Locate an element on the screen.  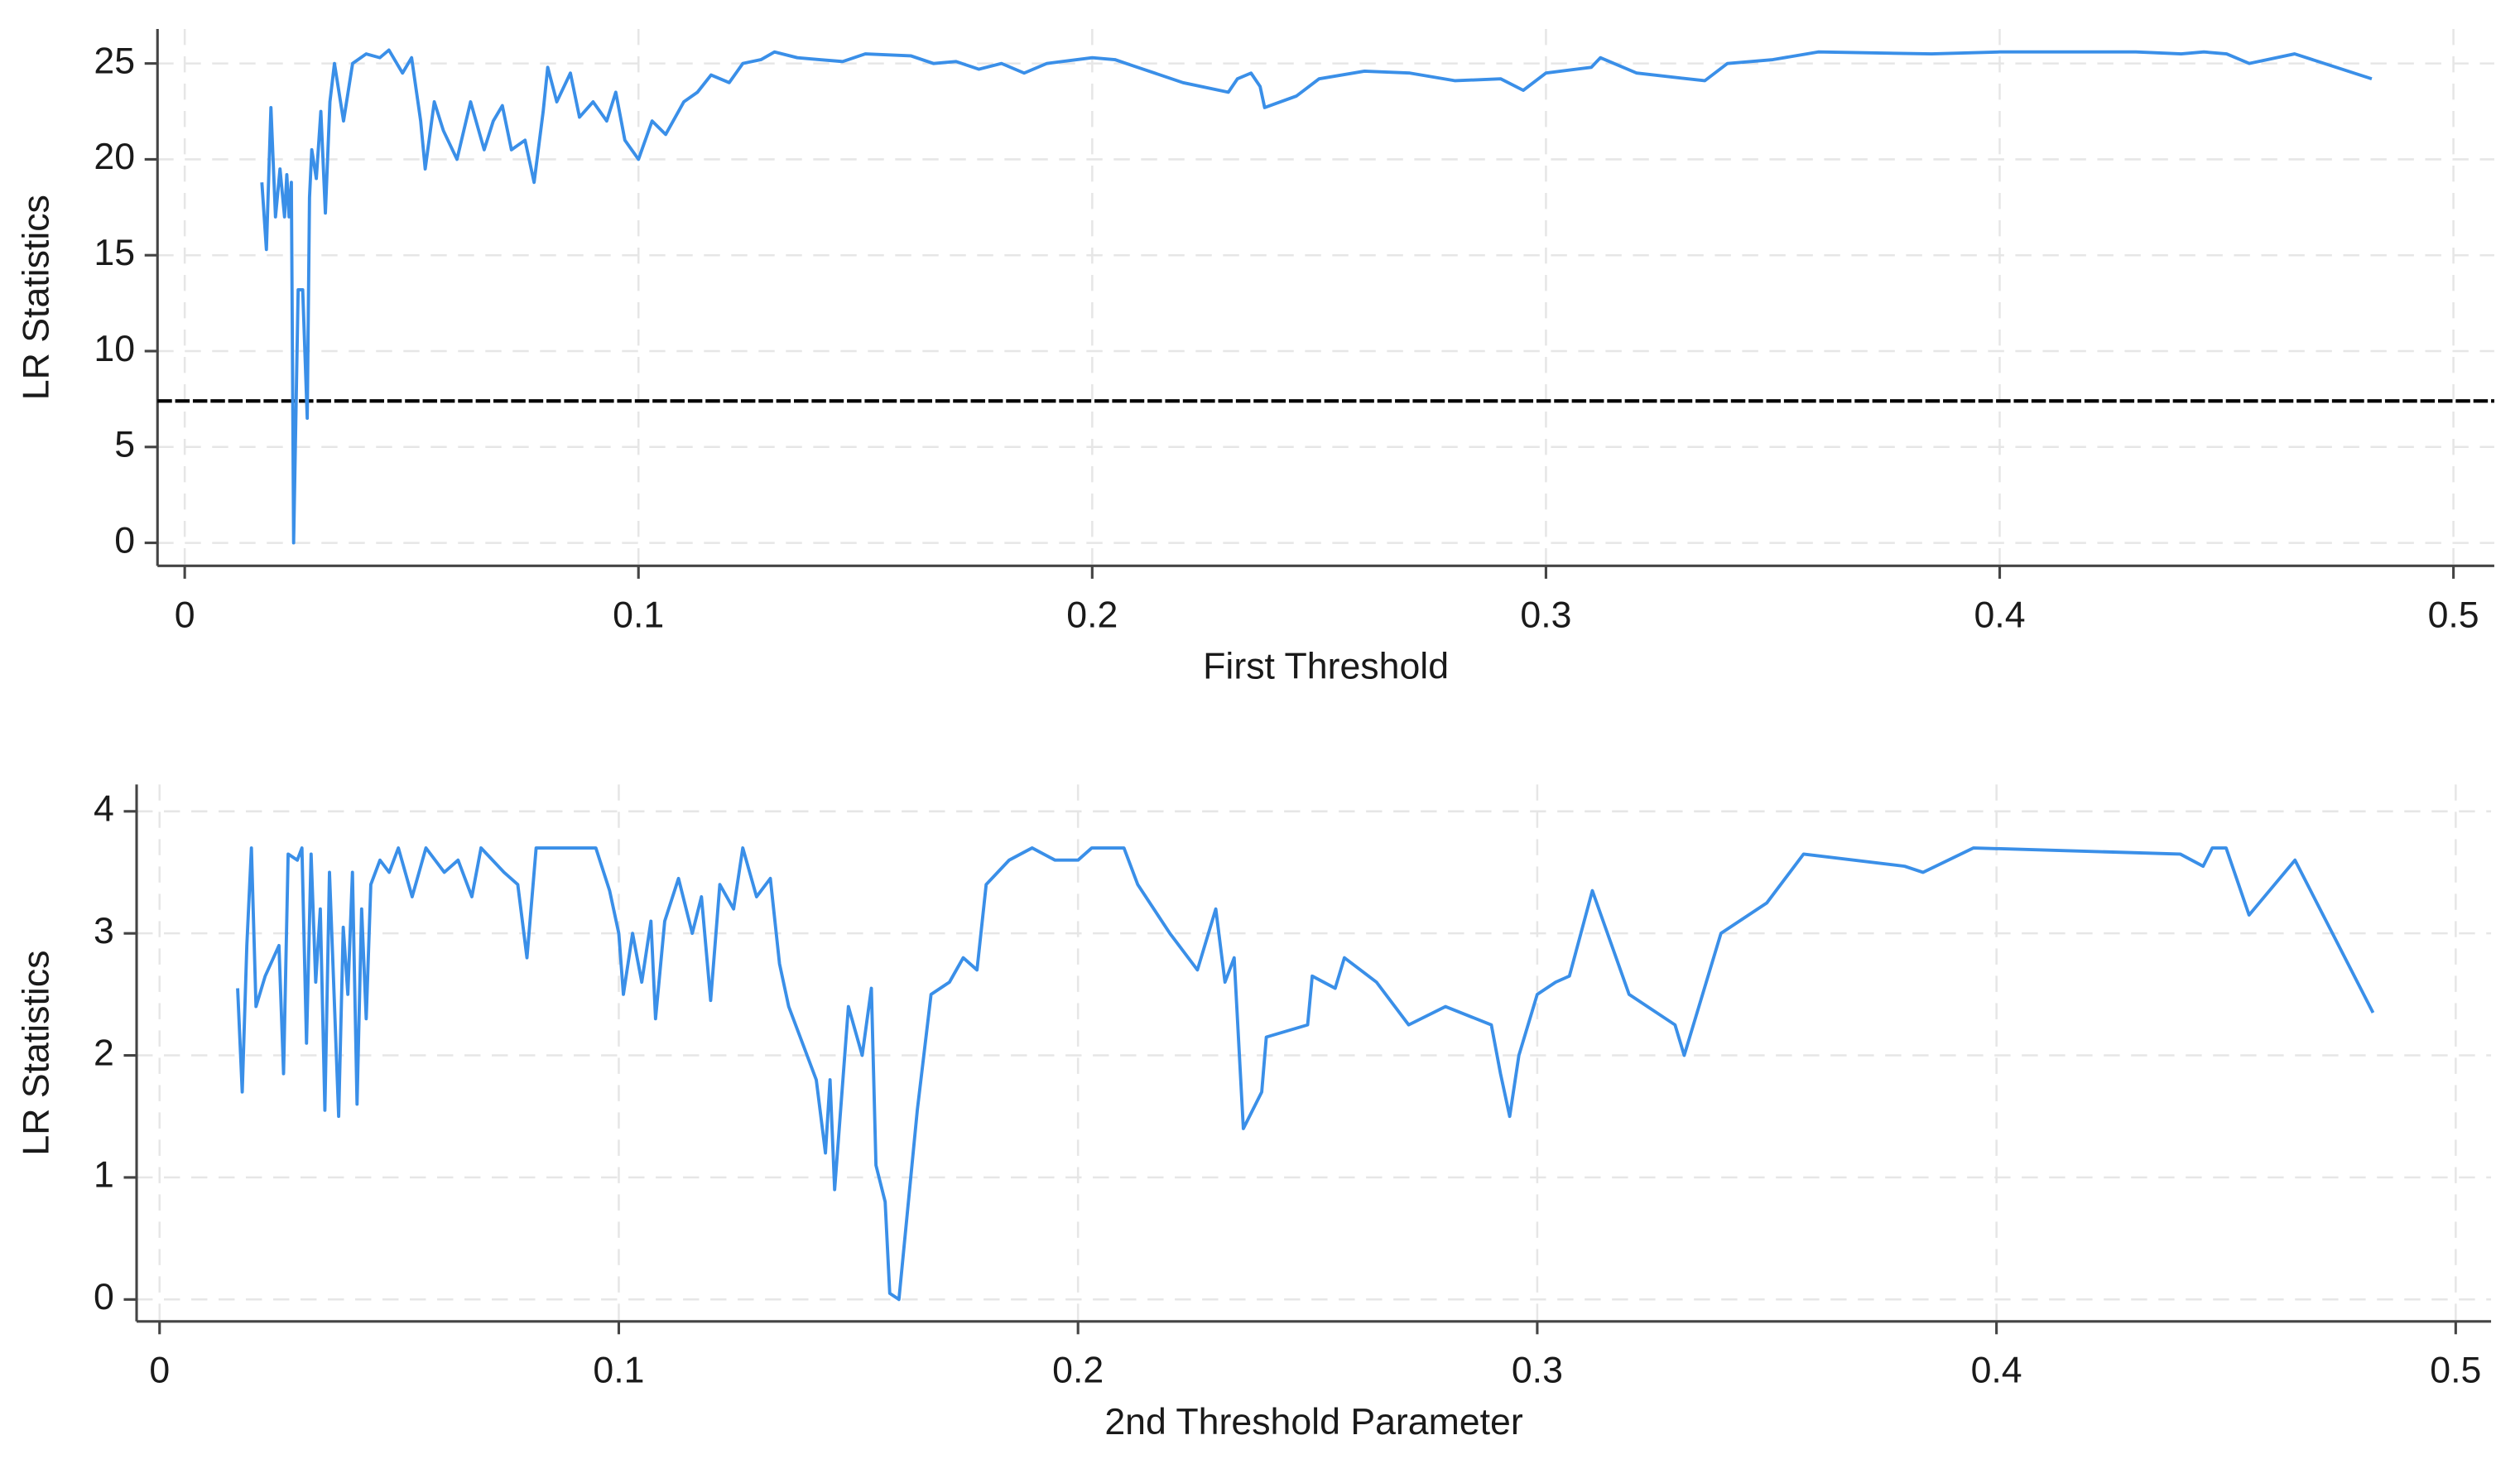
x-axis-label: 2nd Threshold Parameter is located at coordinates (1313, 1422).